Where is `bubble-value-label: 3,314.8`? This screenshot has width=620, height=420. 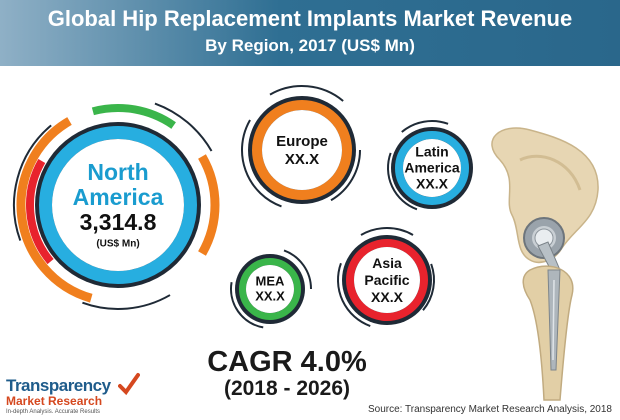 bubble-value-label: 3,314.8 is located at coordinates (118, 222).